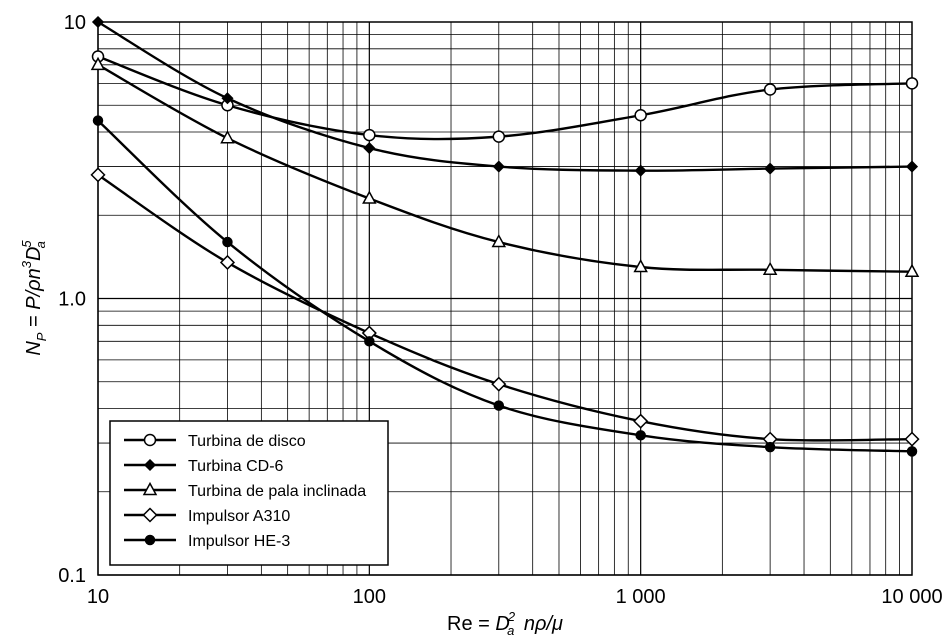 This screenshot has width=948, height=641. What do you see at coordinates (239, 516) in the screenshot?
I see `legend-label: Impulsor A310` at bounding box center [239, 516].